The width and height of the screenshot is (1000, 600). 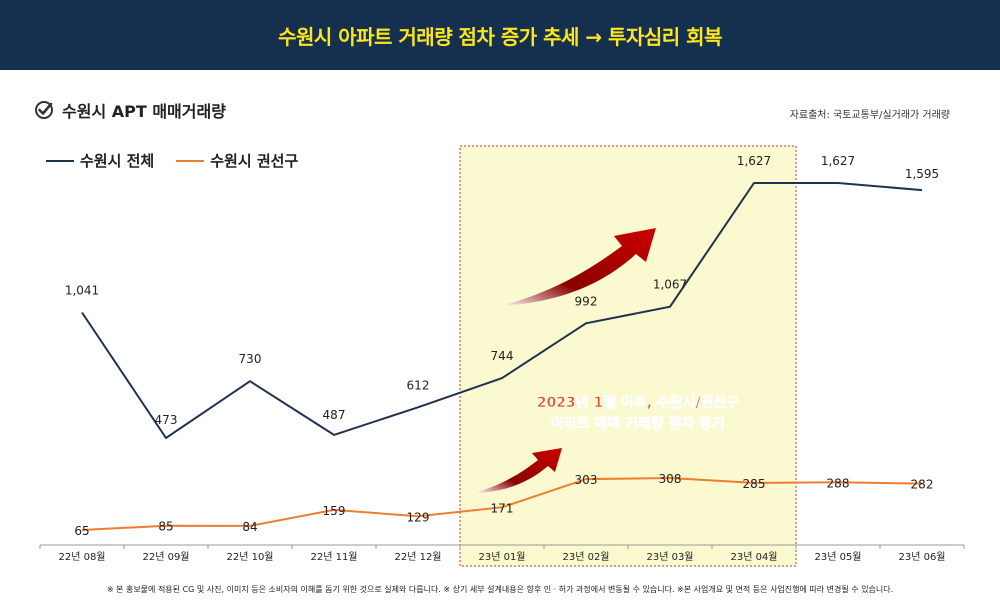 I want to click on data-label-s2-0: 65, so click(x=81, y=531).